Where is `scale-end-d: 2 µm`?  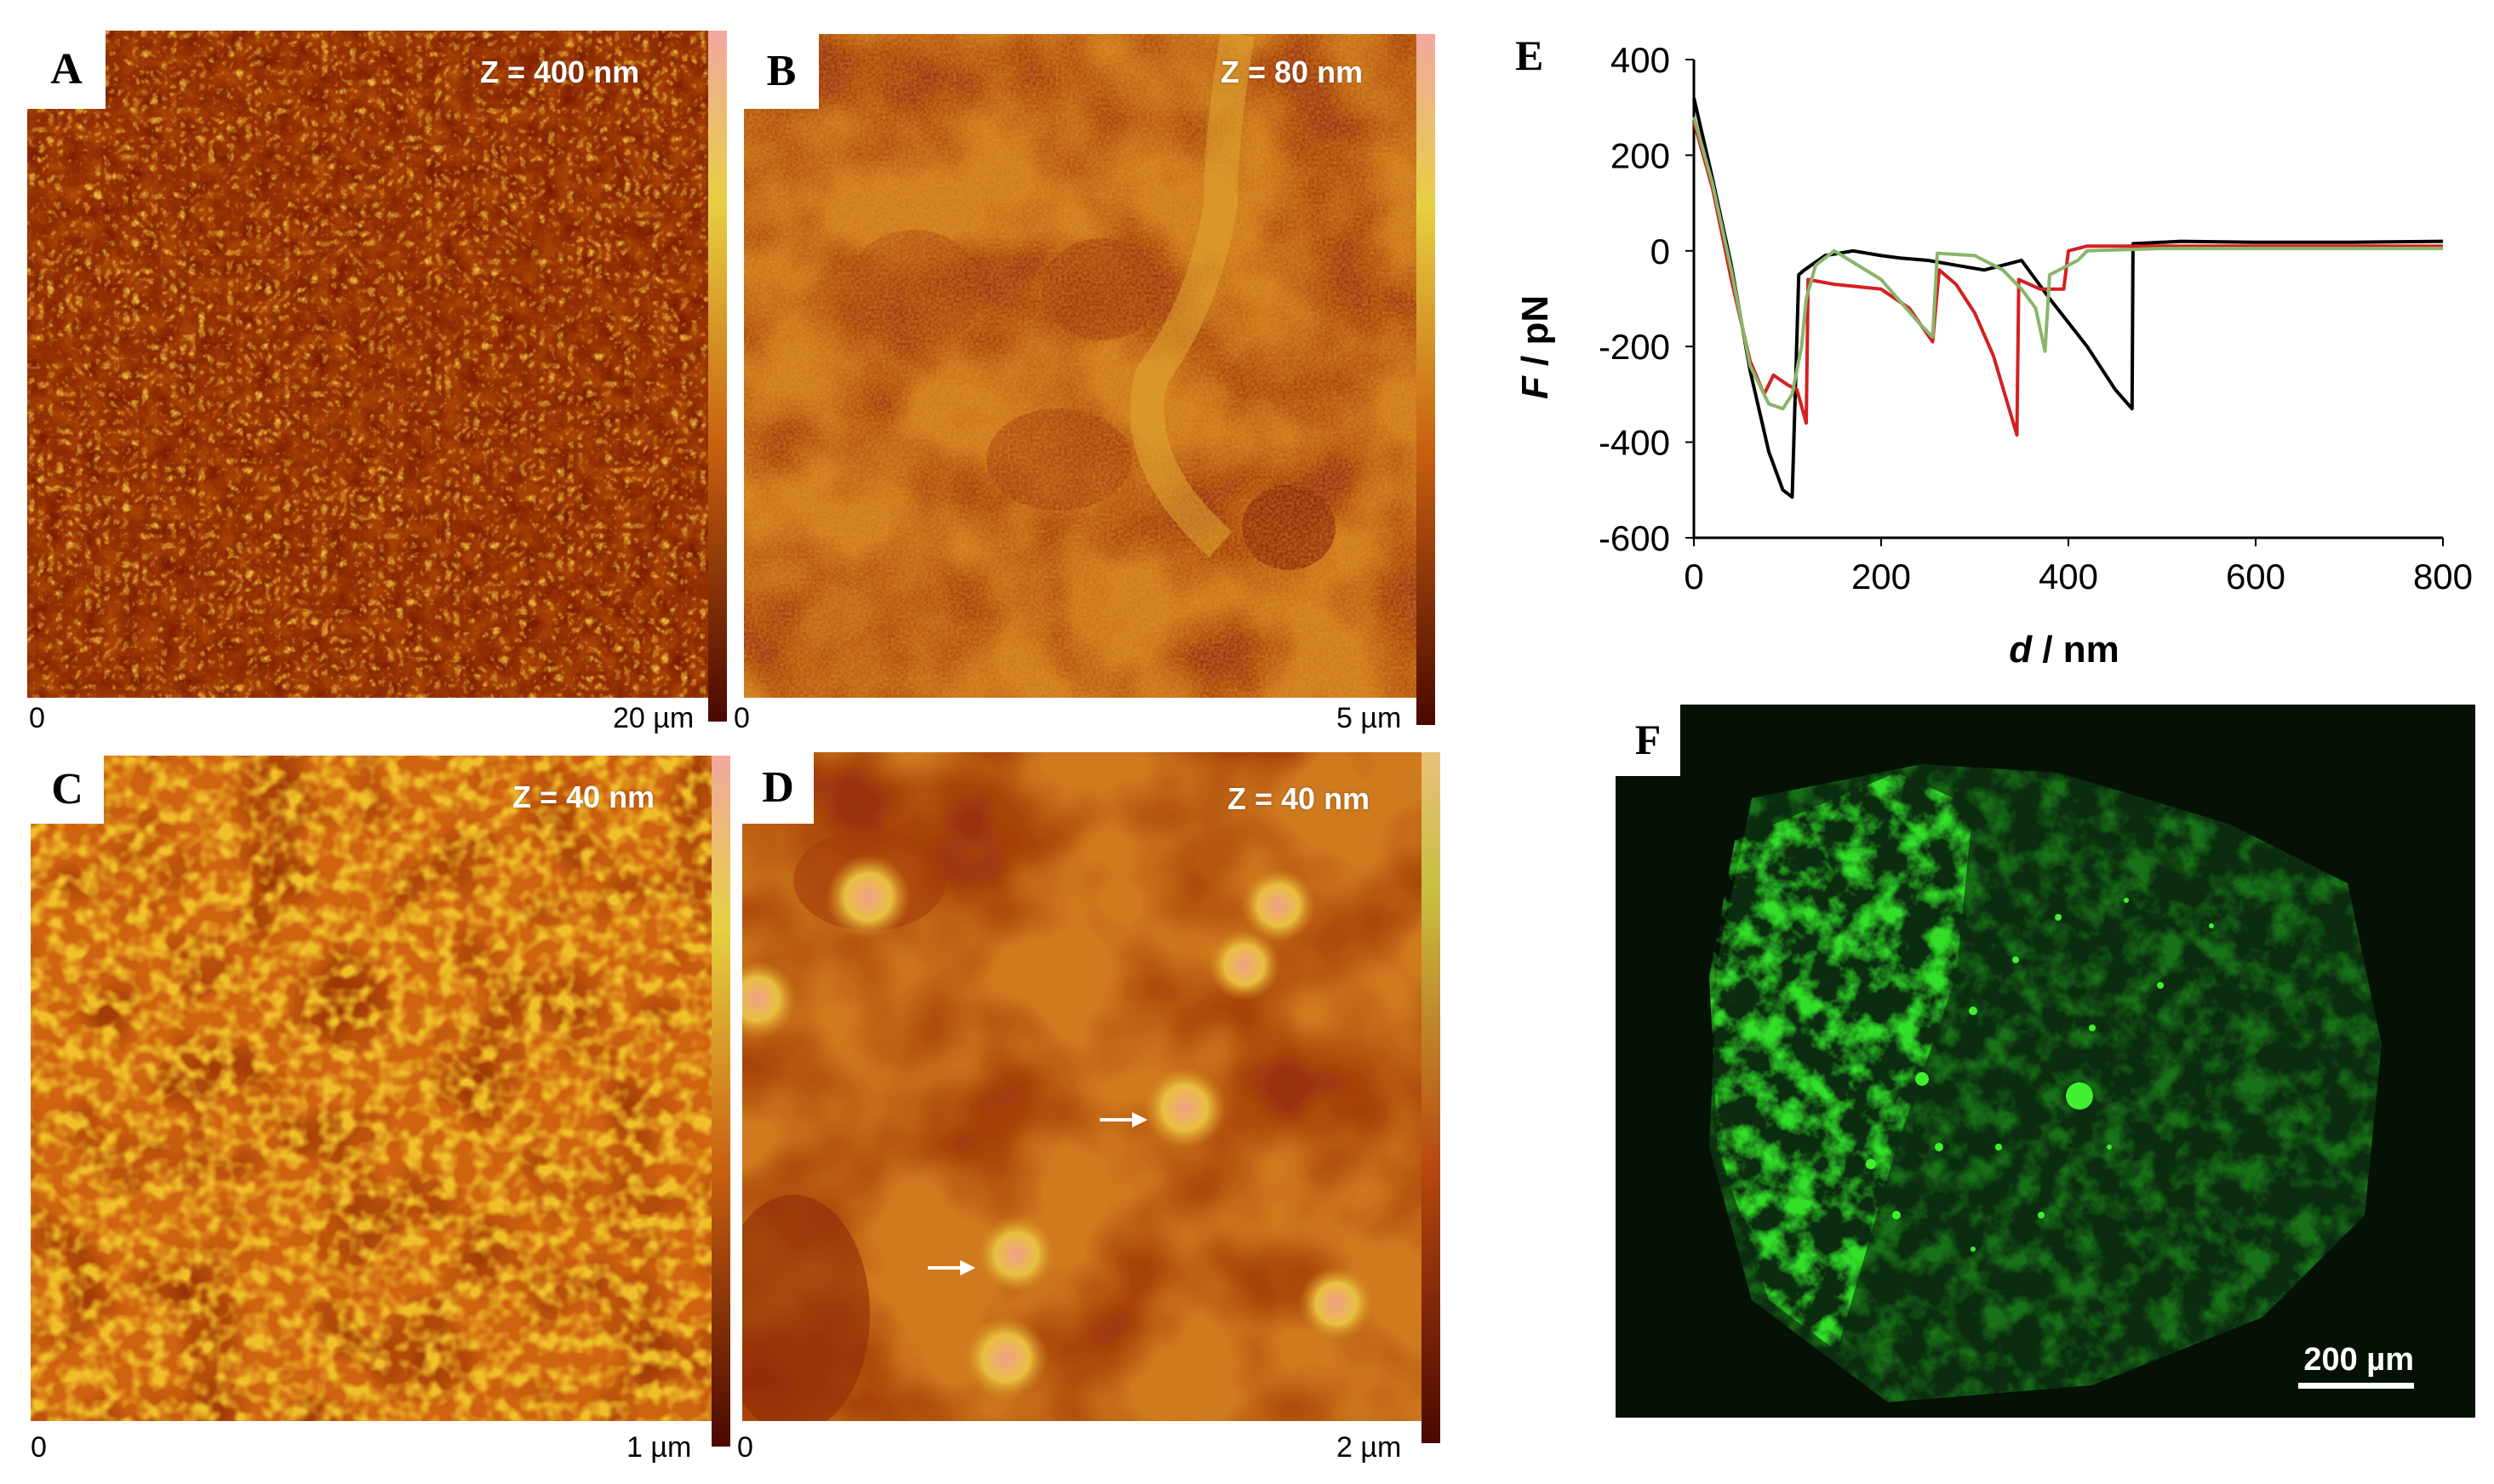
scale-end-d: 2 µm is located at coordinates (1369, 1447).